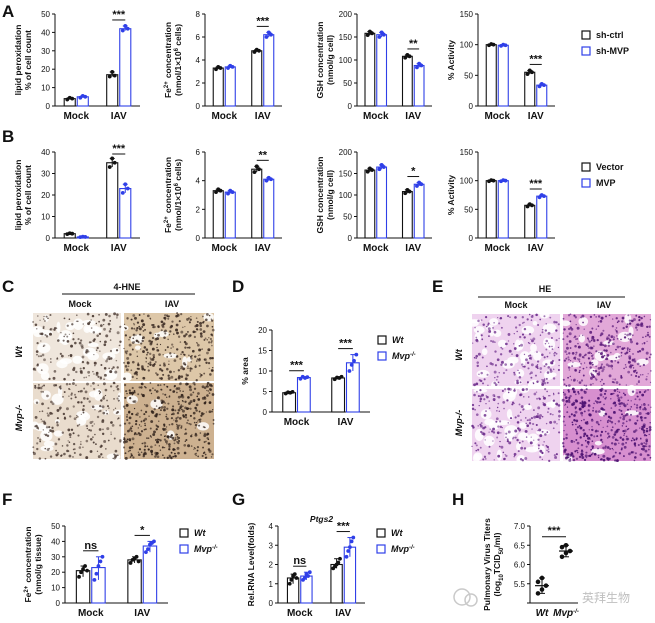 The width and height of the screenshot is (655, 623). Describe the element at coordinates (265, 412) in the screenshot. I see `y-tick-label-d-0: 0` at that location.